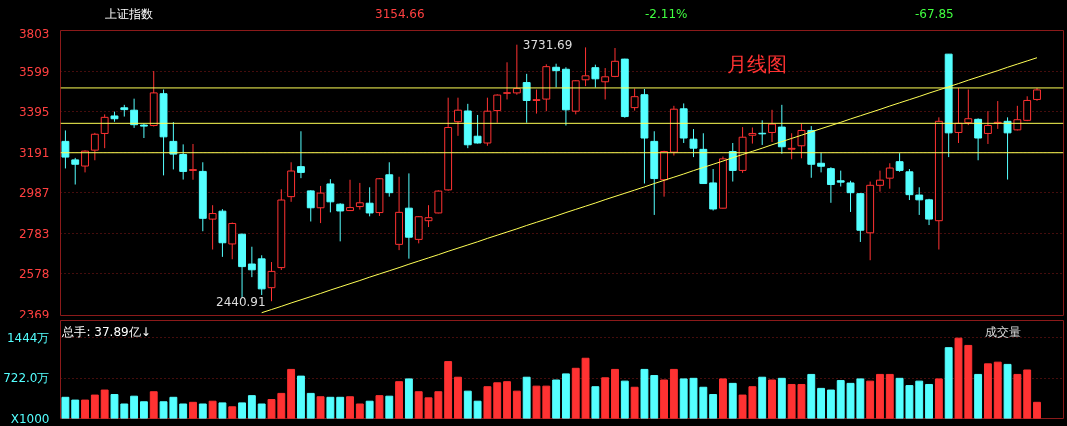 The width and height of the screenshot is (1067, 426). Describe the element at coordinates (34, 314) in the screenshot. I see `y-tick-label: 2369` at that location.